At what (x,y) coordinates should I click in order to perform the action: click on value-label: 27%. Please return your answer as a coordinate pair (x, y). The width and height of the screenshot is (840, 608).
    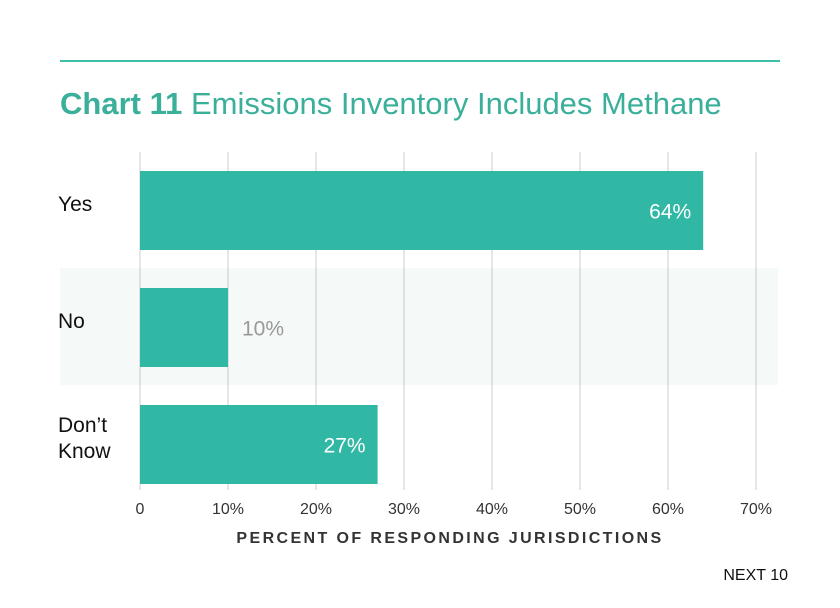
    Looking at the image, I should click on (345, 446).